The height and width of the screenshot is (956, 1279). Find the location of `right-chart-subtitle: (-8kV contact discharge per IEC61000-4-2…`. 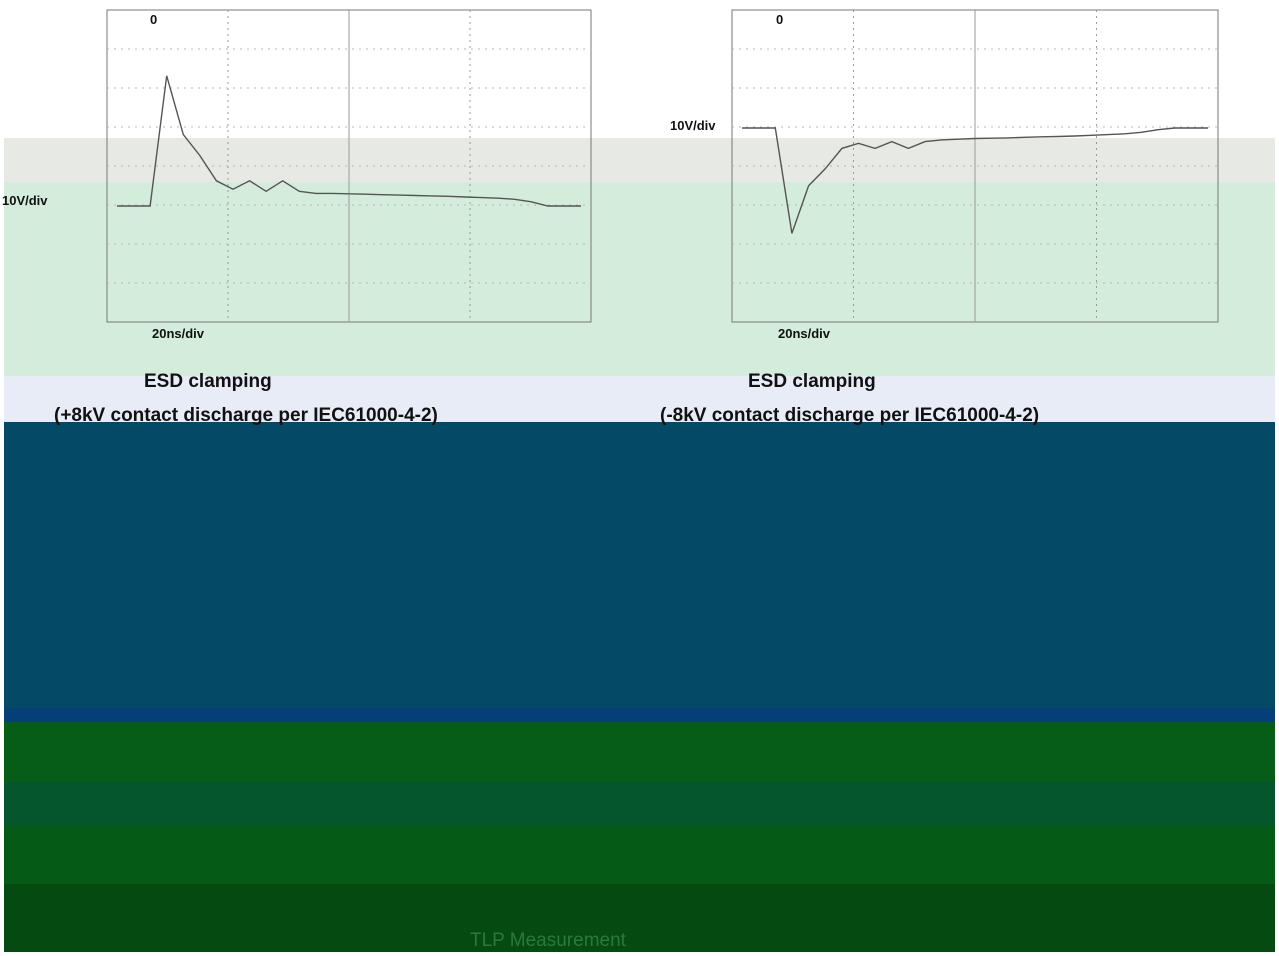

right-chart-subtitle: (-8kV contact discharge per IEC61000-4-2… is located at coordinates (850, 415).